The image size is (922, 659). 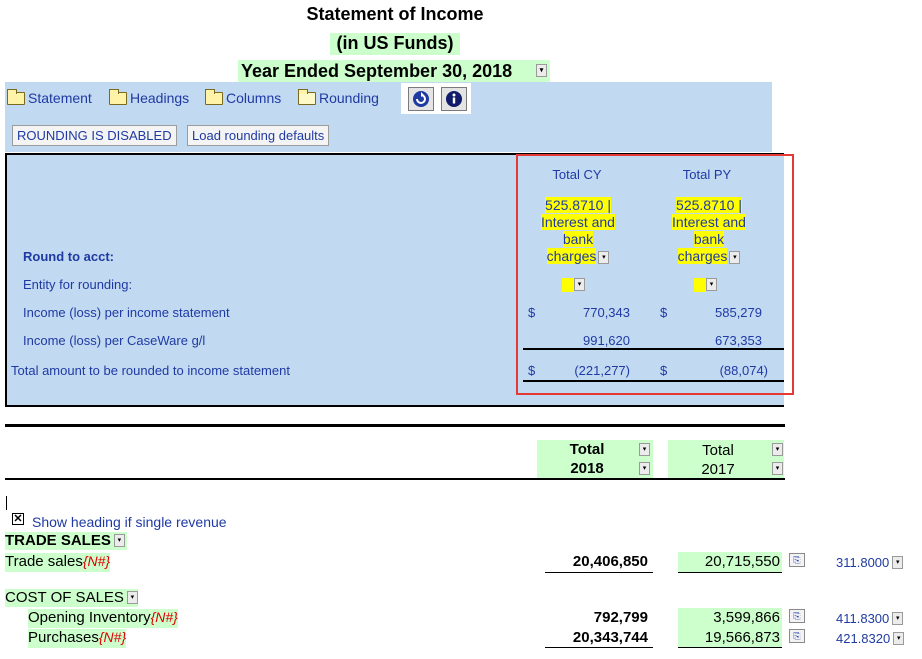 What do you see at coordinates (58, 540) in the screenshot?
I see `trade-sales-heading-text: TRADE SALES` at bounding box center [58, 540].